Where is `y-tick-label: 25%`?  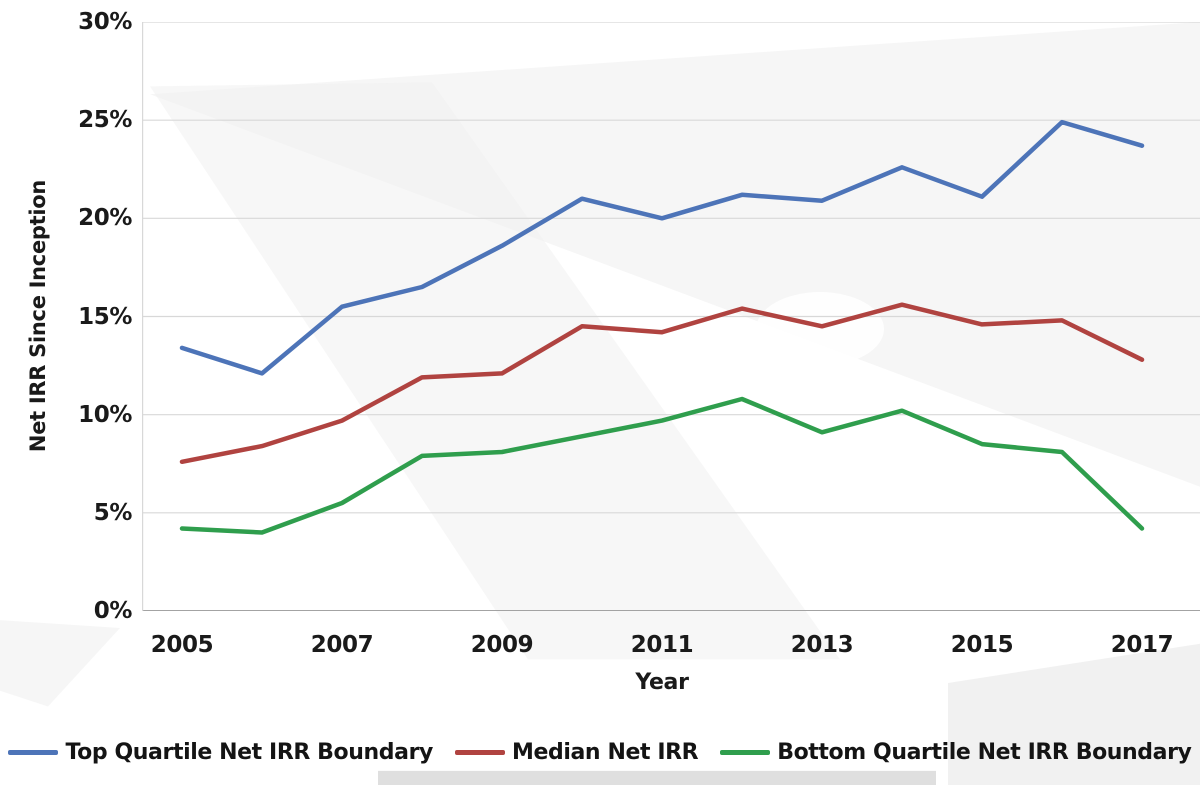
y-tick-label: 25% is located at coordinates (105, 120).